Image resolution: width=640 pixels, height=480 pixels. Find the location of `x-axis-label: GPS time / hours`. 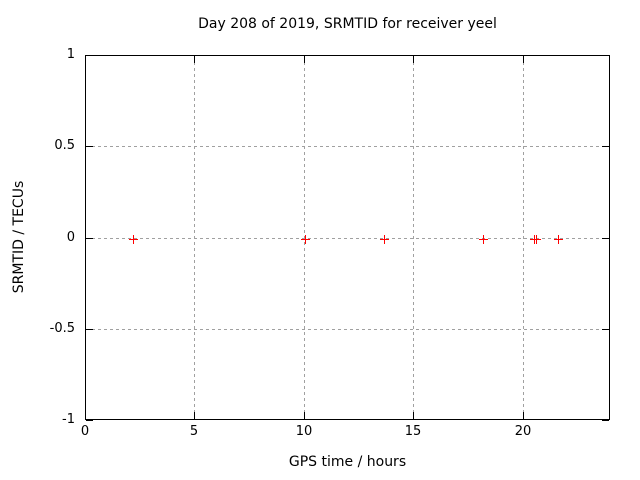

x-axis-label: GPS time / hours is located at coordinates (347, 462).